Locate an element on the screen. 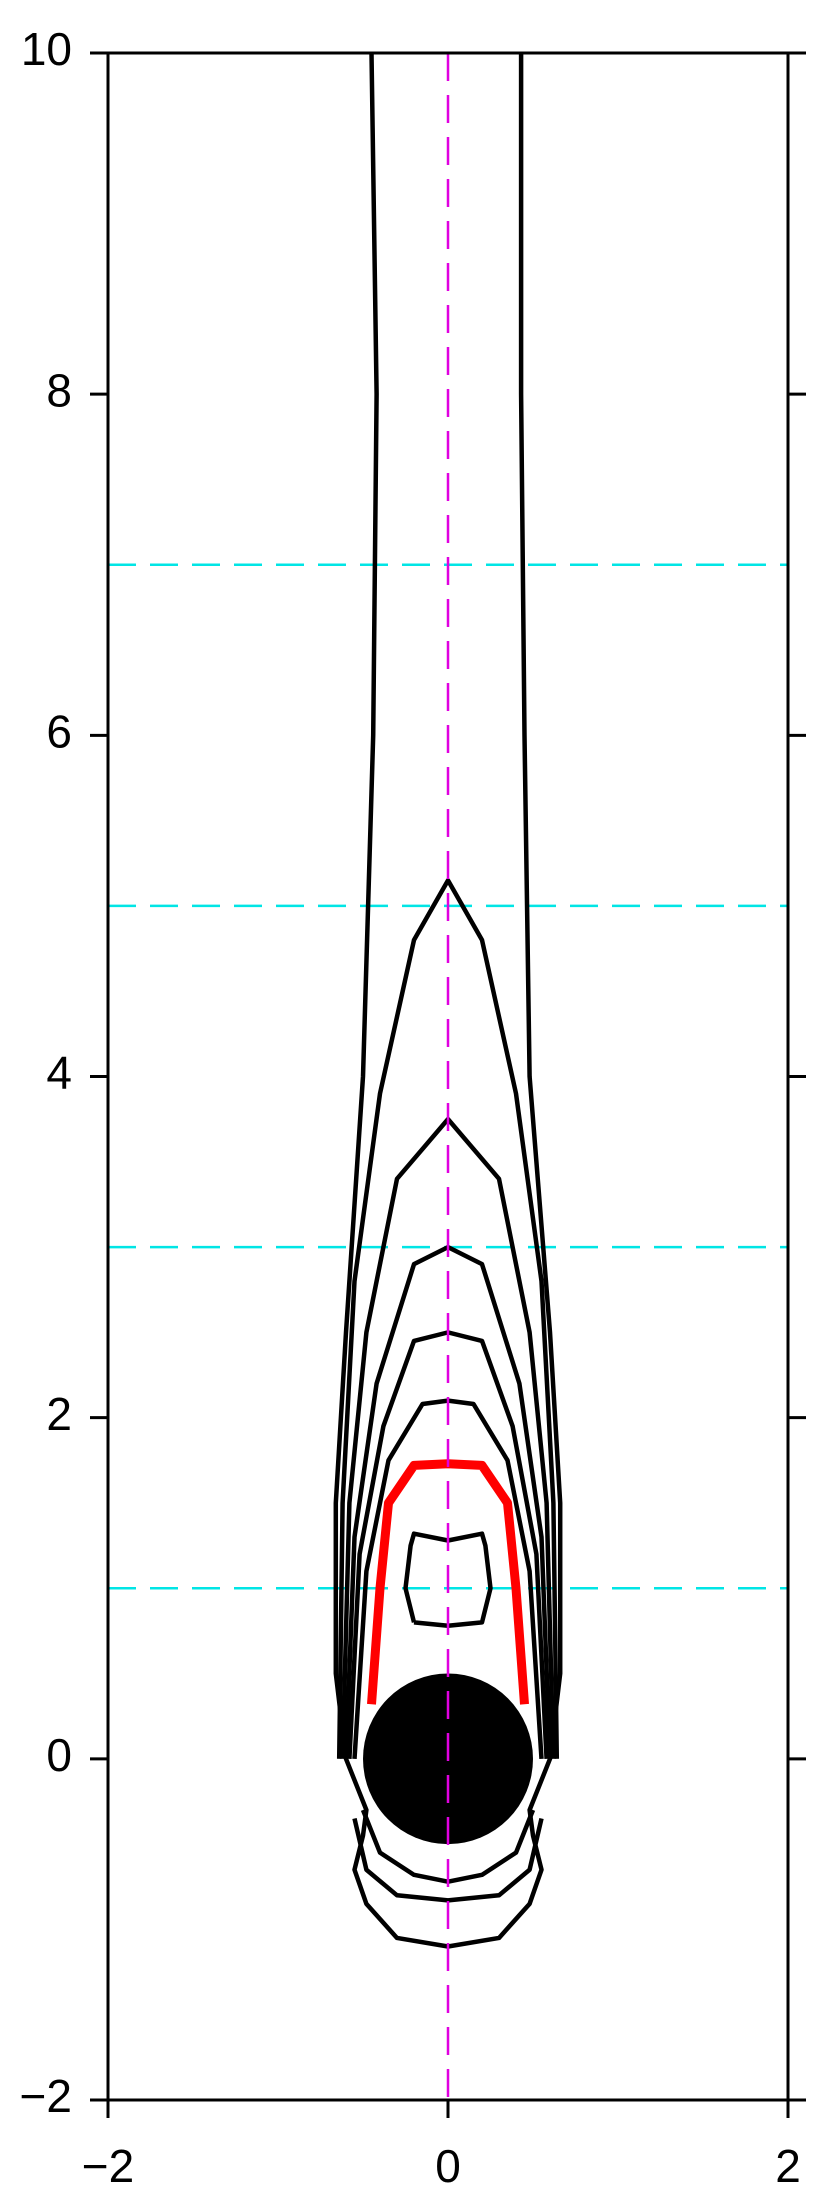 This screenshot has height=2195, width=830. x-tick-label: 0 is located at coordinates (448, 2166).